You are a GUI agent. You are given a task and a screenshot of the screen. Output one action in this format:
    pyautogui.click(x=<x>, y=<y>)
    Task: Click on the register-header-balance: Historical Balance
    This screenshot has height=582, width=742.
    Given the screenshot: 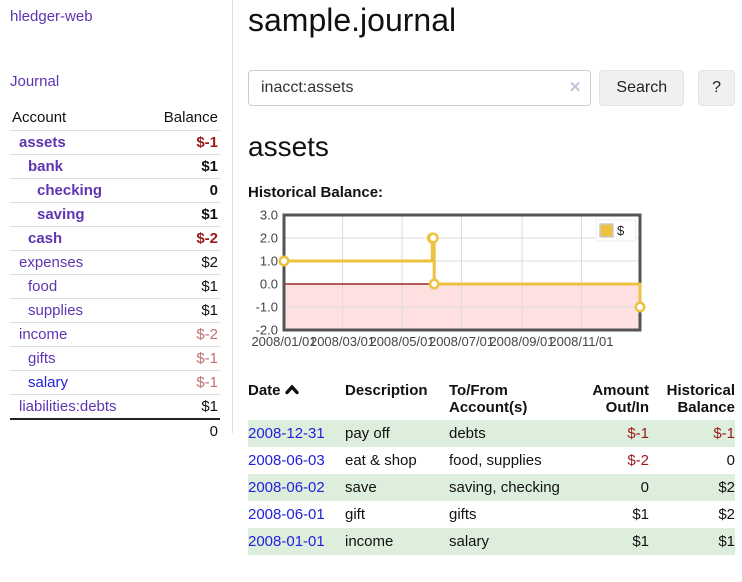 What is the action you would take?
    pyautogui.click(x=700, y=399)
    